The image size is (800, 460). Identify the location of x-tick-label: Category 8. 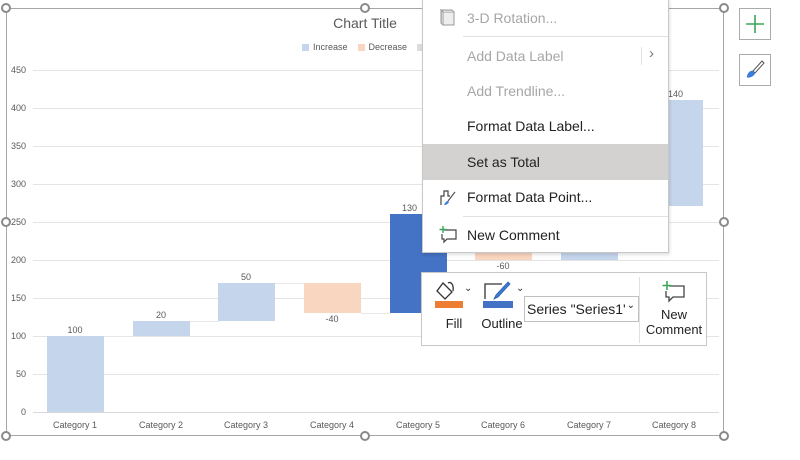
(674, 425).